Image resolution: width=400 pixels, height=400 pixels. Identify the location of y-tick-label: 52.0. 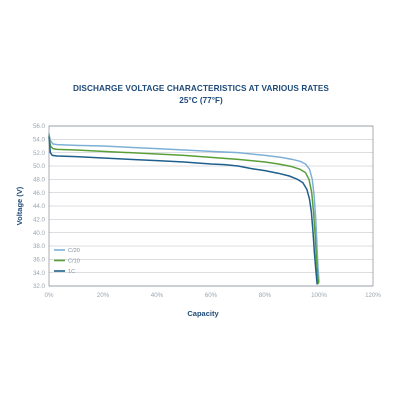
(39, 153).